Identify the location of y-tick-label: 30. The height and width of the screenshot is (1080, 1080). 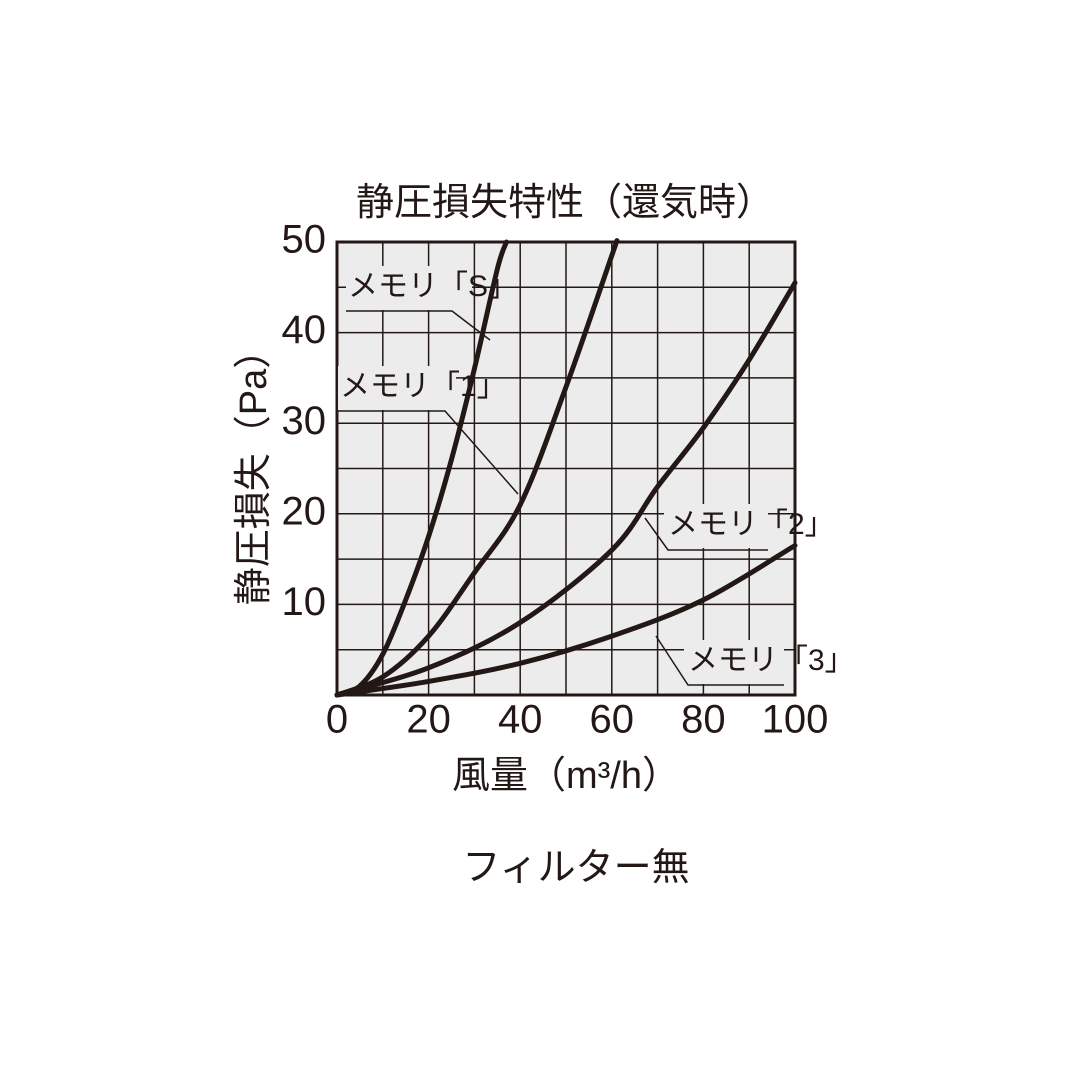
(304, 421).